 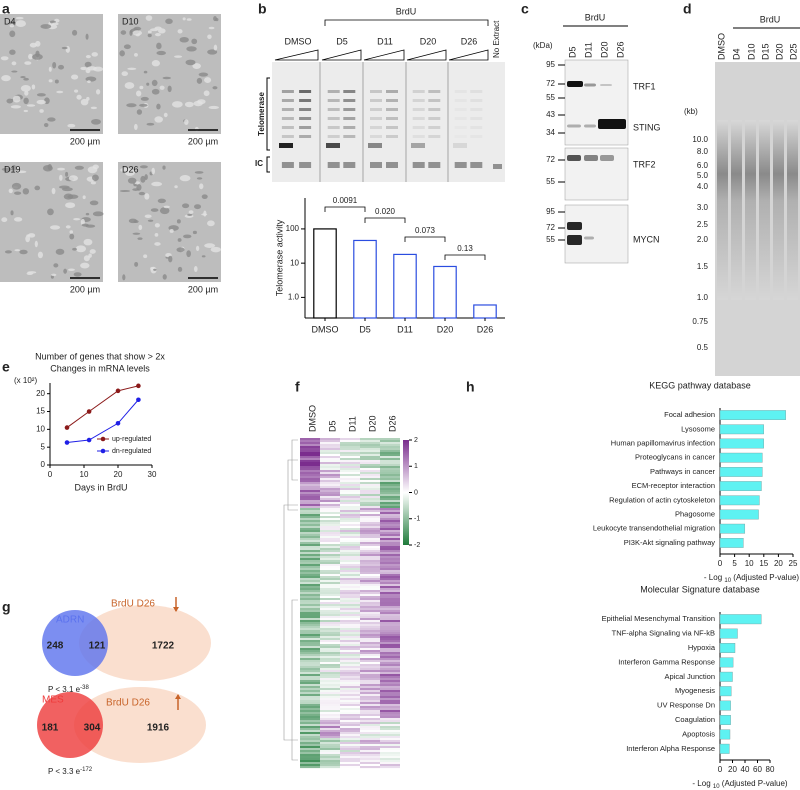 I want to click on venn-comparison, so click(x=145, y=643).